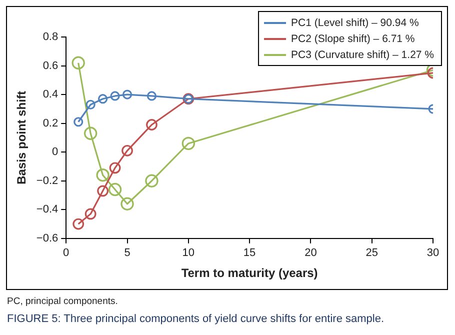 The height and width of the screenshot is (335, 455). What do you see at coordinates (127, 253) in the screenshot?
I see `x-tick-label: 5` at bounding box center [127, 253].